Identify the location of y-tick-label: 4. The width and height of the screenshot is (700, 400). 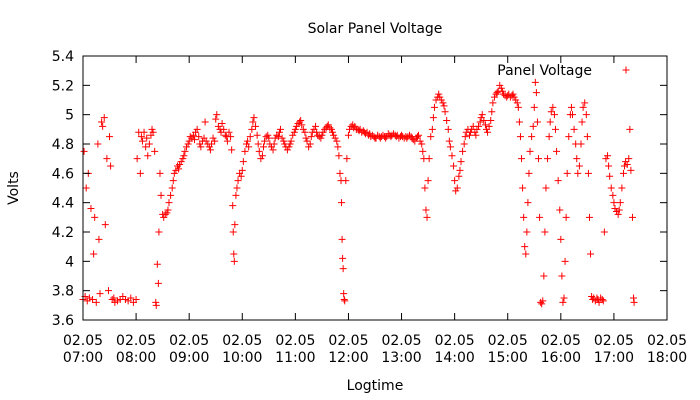
(69, 262).